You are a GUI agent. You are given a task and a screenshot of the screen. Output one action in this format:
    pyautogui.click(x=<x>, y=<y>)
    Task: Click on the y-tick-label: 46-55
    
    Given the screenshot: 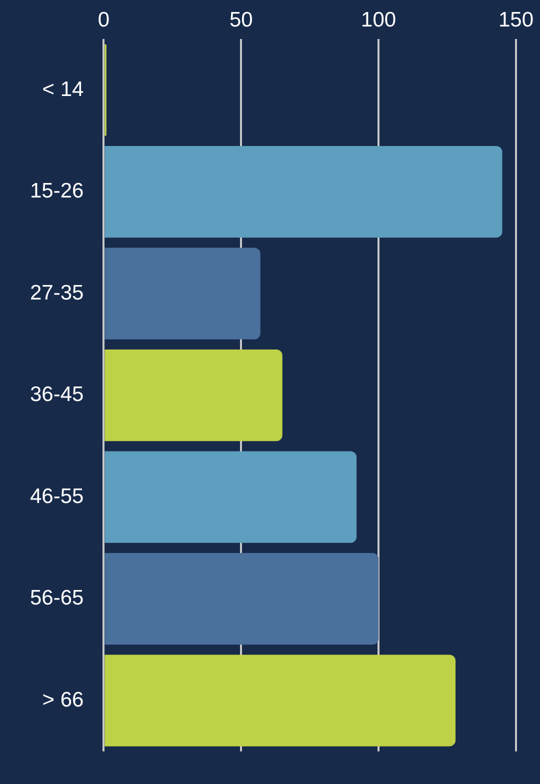 What is the action you would take?
    pyautogui.click(x=57, y=496)
    